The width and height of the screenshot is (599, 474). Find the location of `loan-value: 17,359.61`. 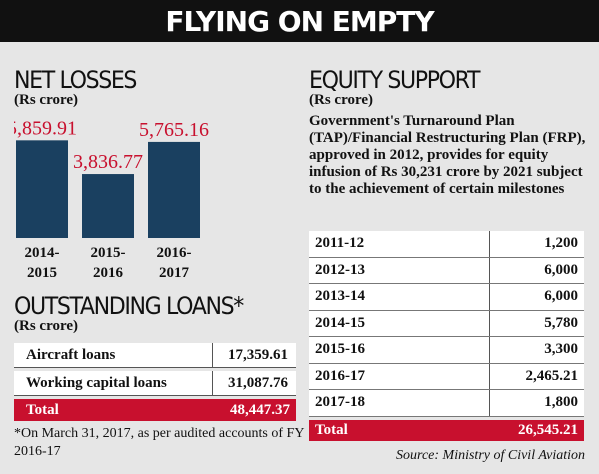

loan-value: 17,359.61 is located at coordinates (258, 354).